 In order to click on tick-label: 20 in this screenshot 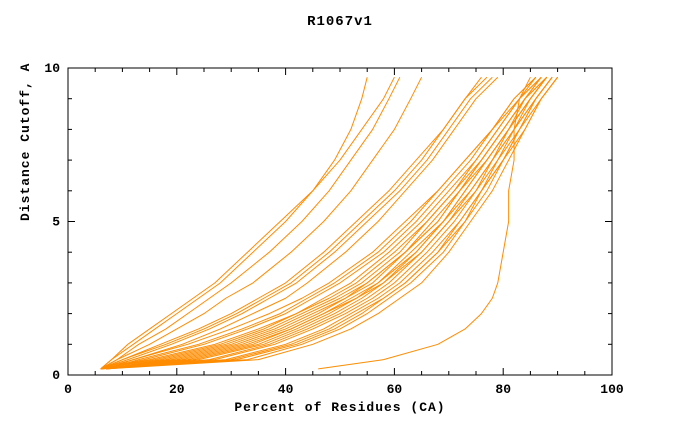, I will do `click(177, 389)`.